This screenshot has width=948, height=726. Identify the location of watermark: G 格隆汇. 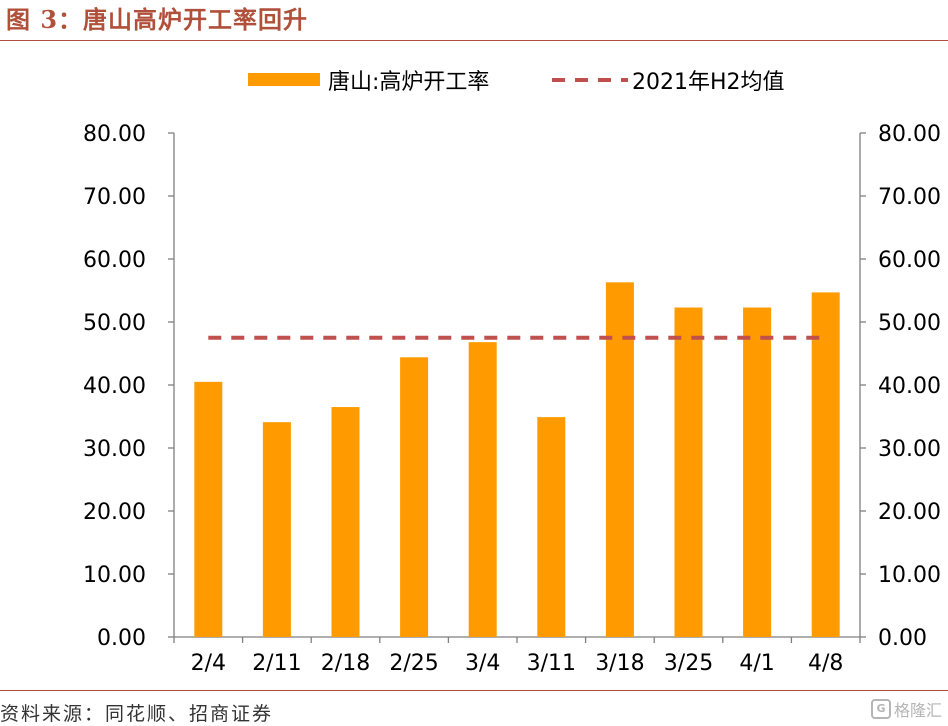
(906, 709).